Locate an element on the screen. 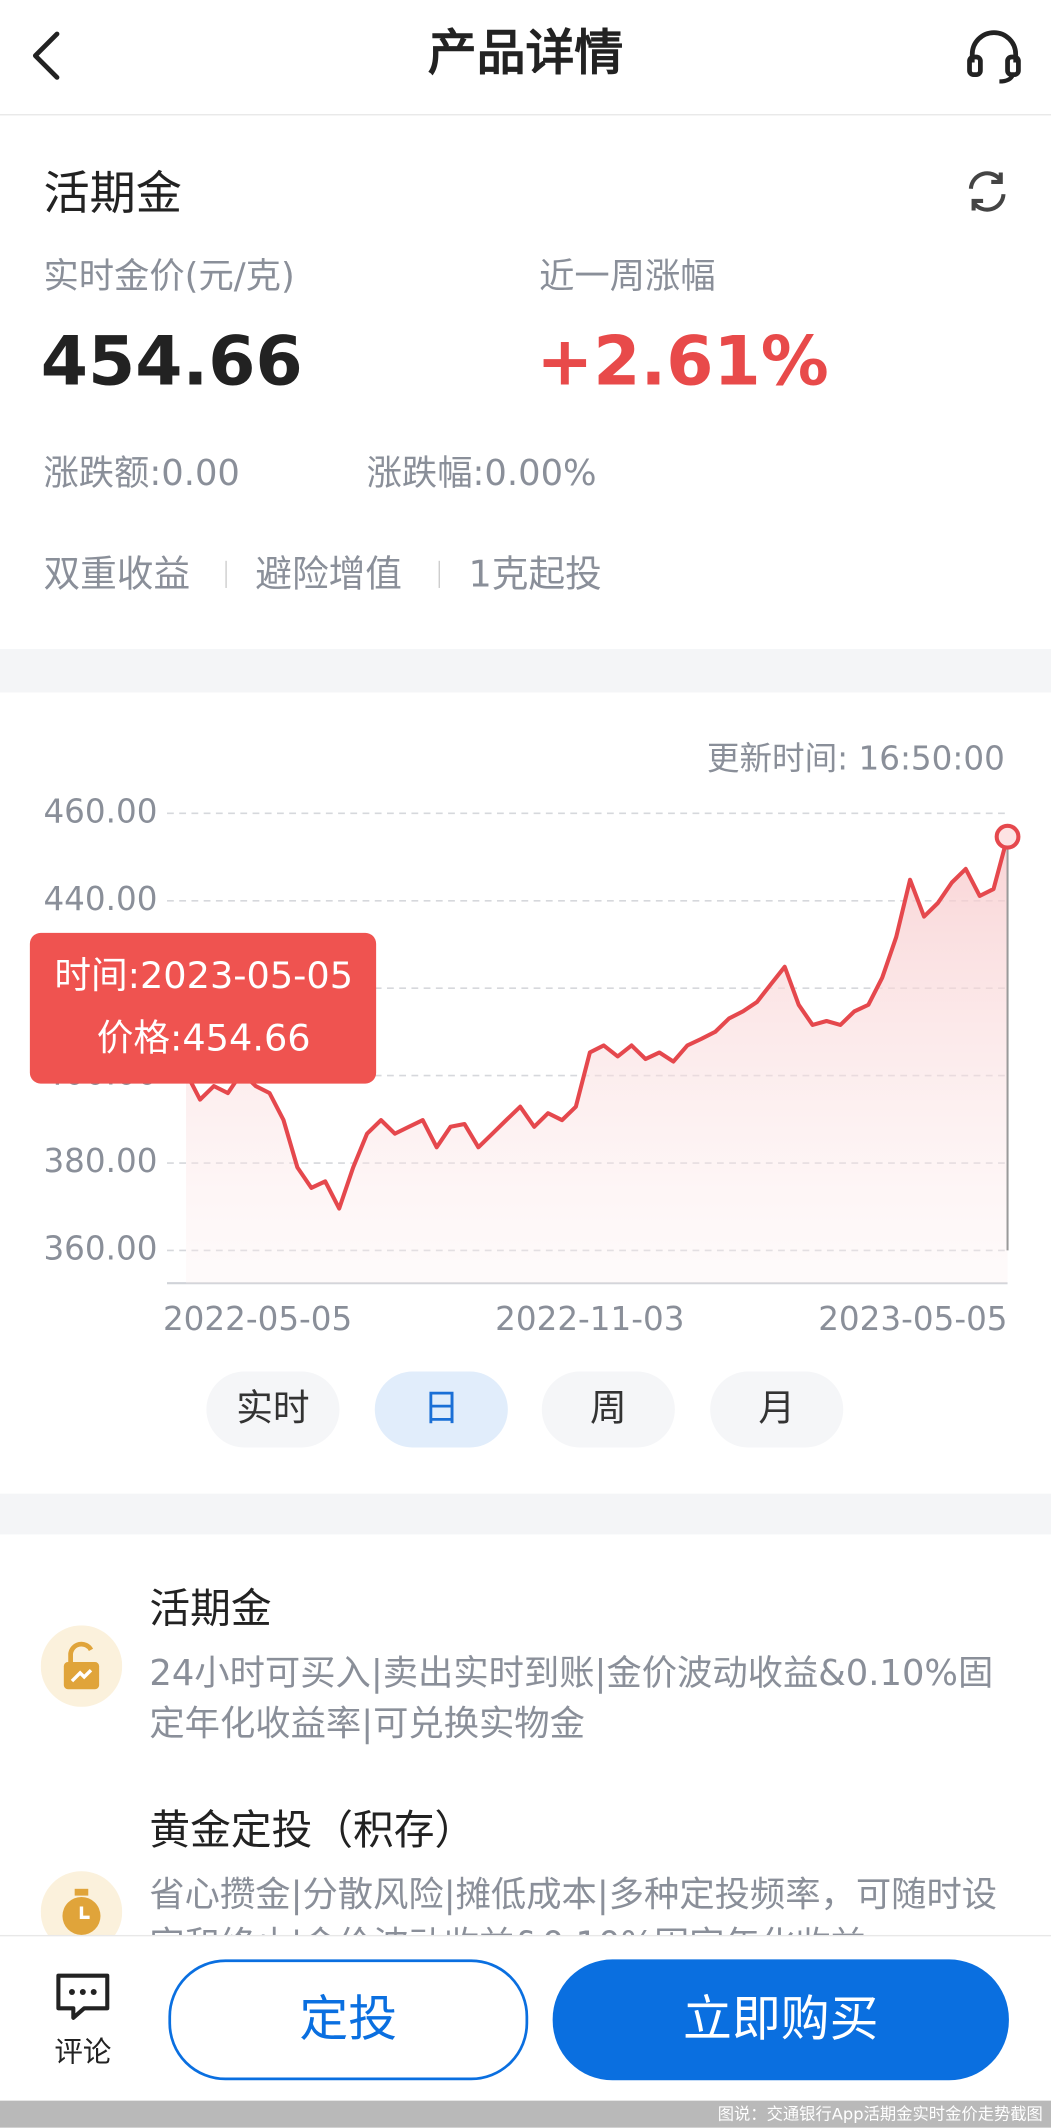 This screenshot has height=2128, width=1051. item-title: 黄金定投（积存） is located at coordinates (312, 1831).